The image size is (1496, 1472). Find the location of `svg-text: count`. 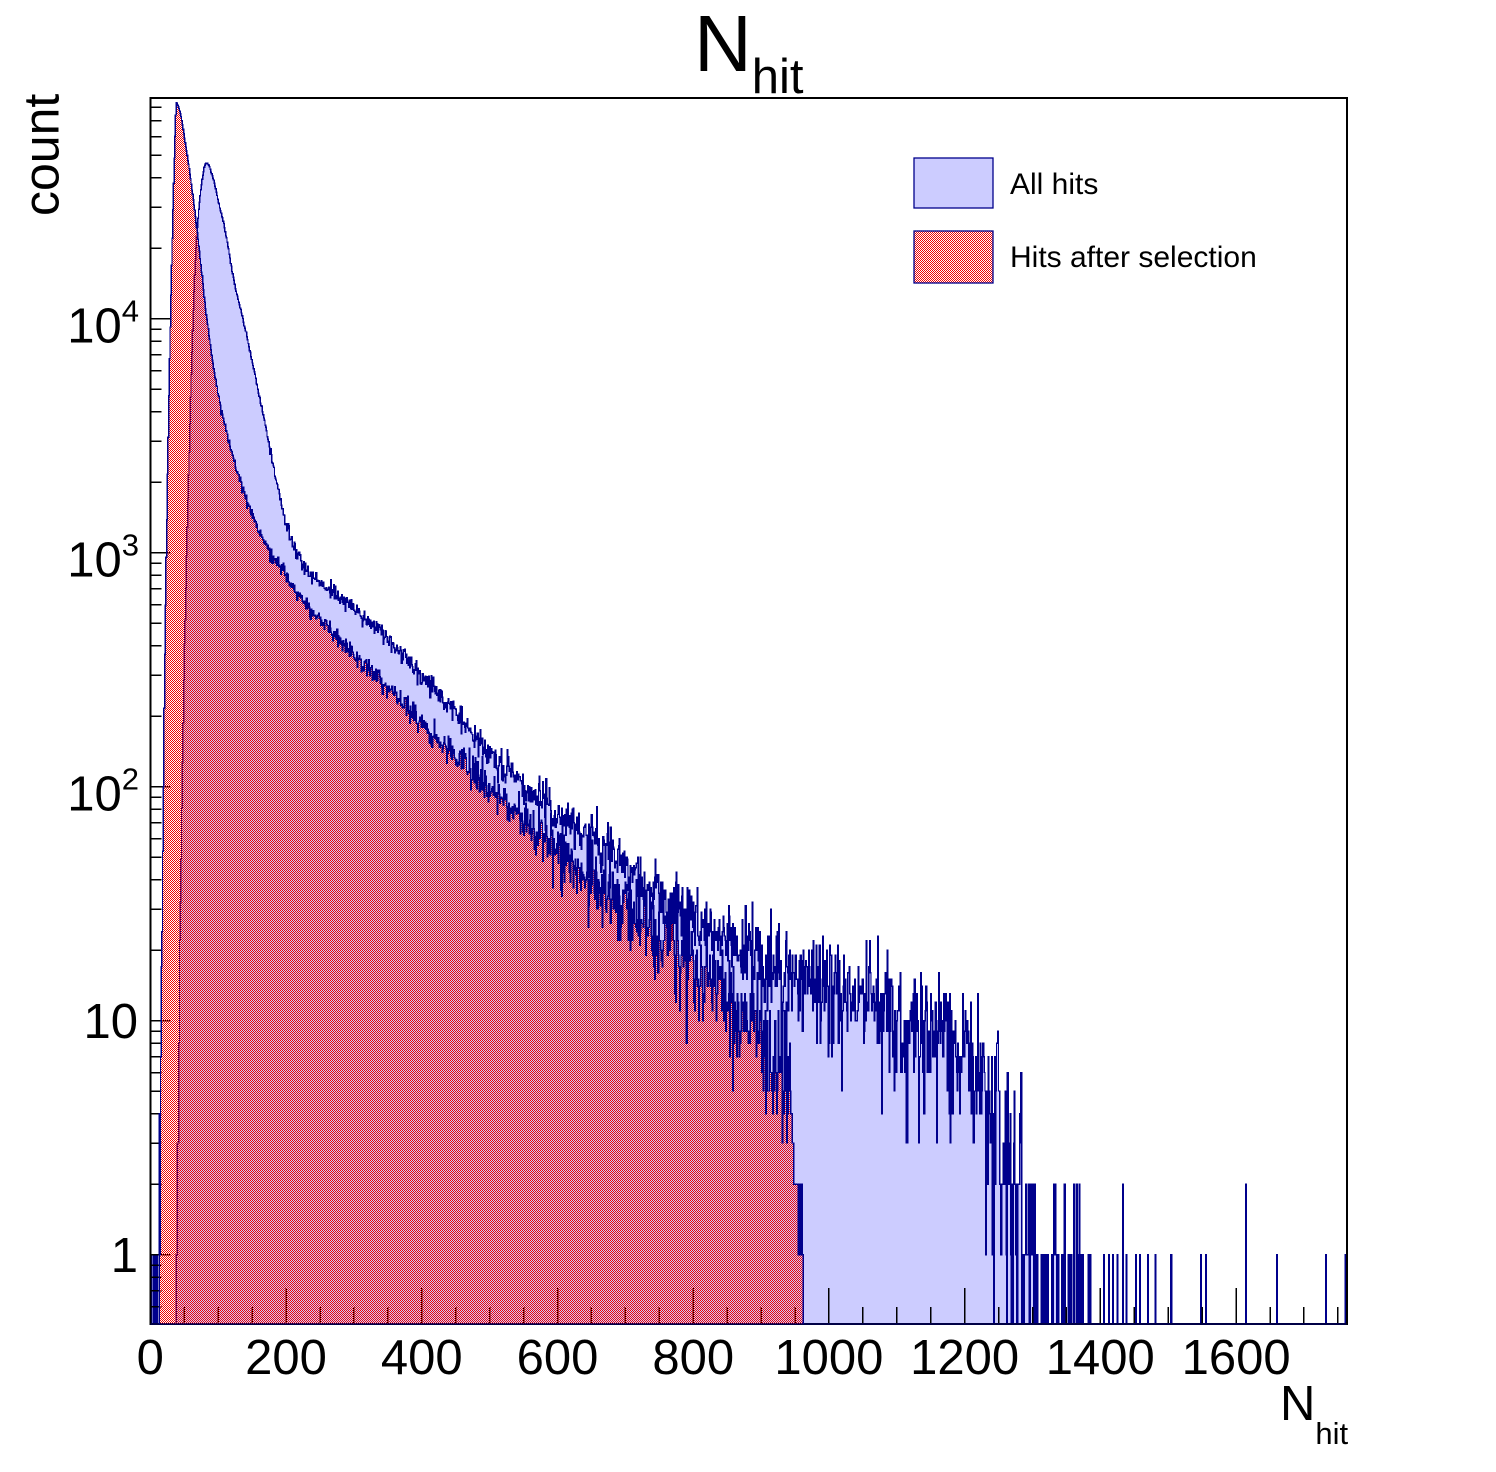

svg-text: count is located at coordinates (42, 155).